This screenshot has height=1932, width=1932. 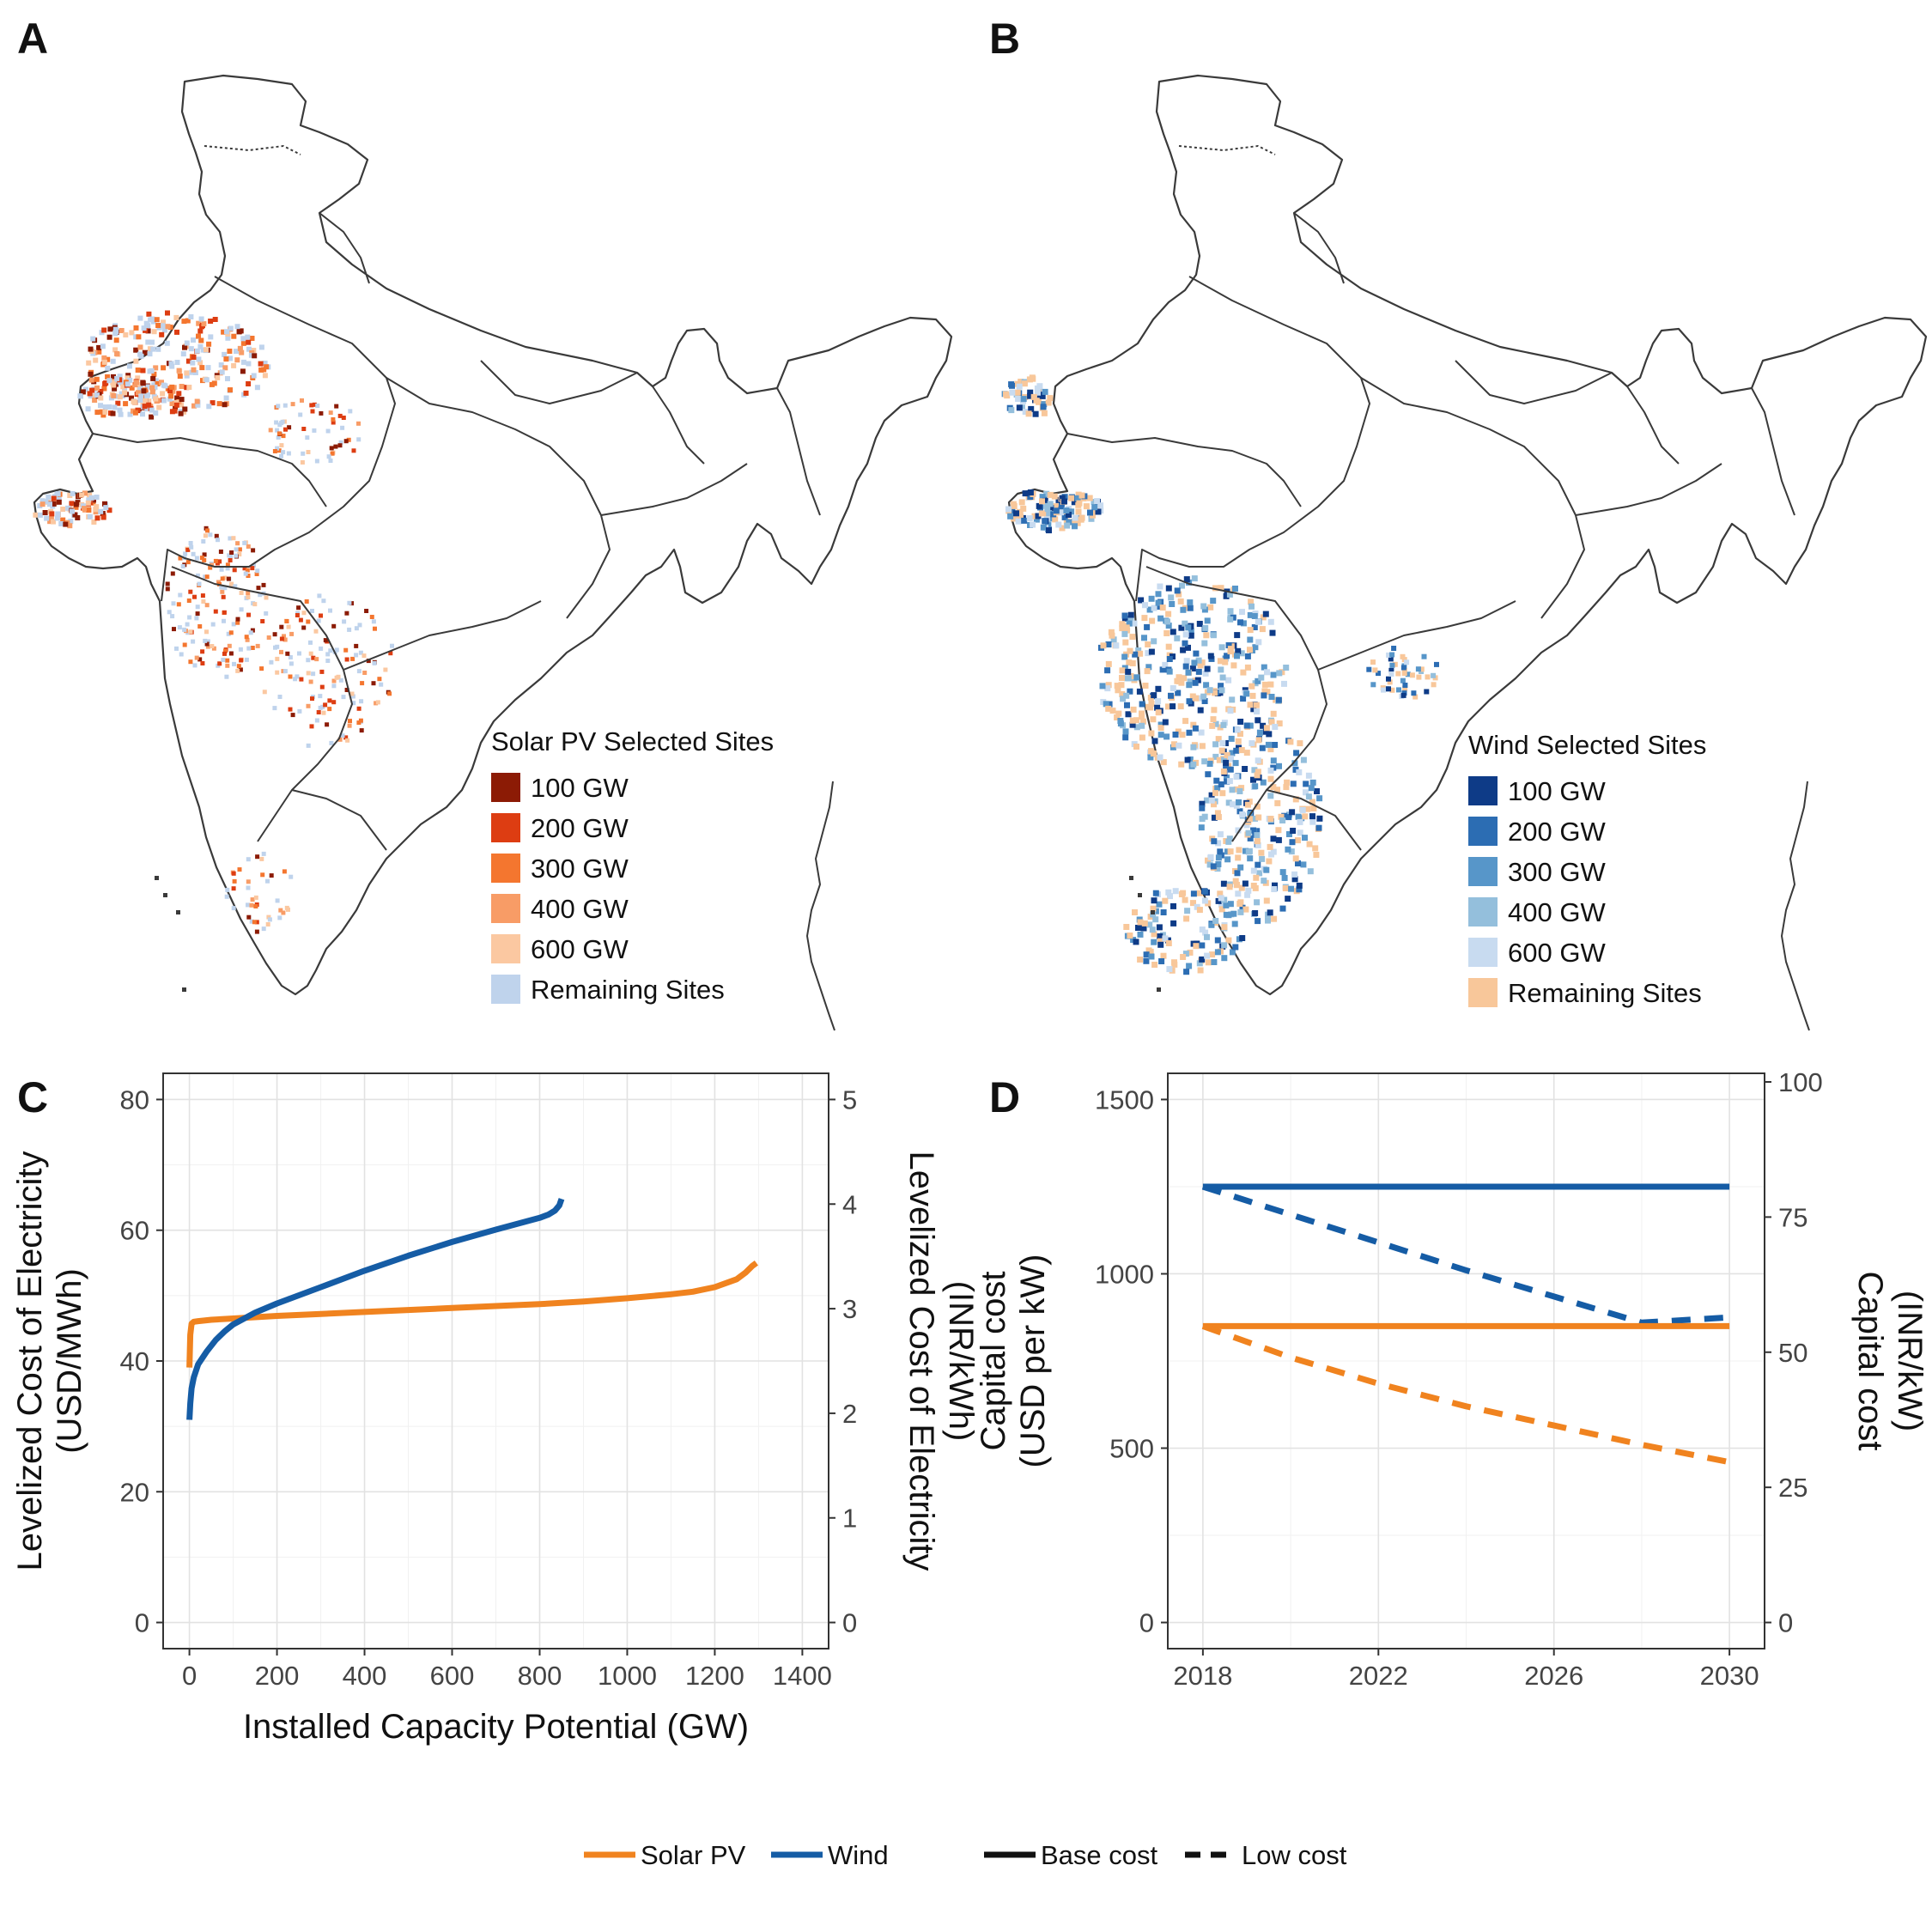 What do you see at coordinates (134, 1231) in the screenshot?
I see `y-tick-label: 60` at bounding box center [134, 1231].